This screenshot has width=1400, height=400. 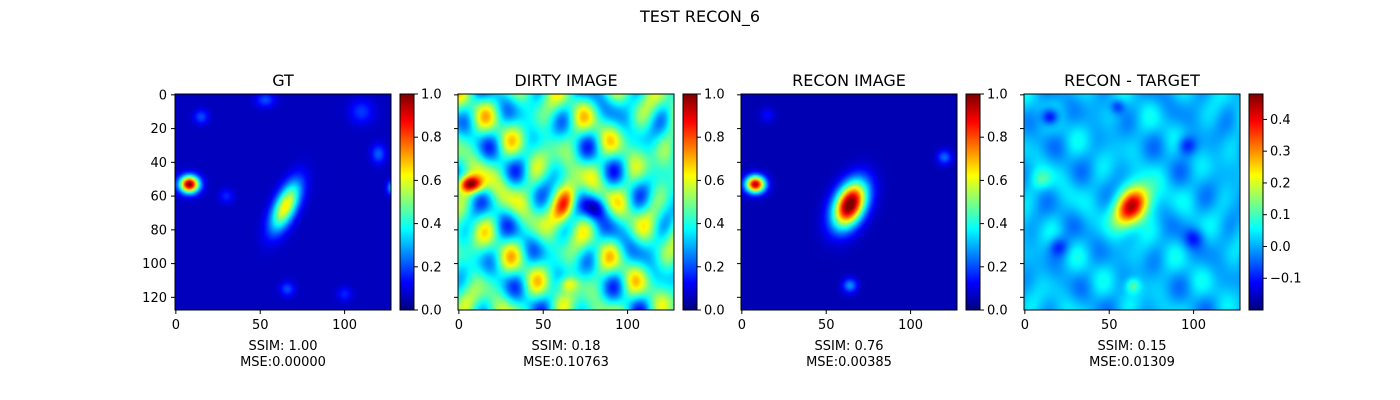 I want to click on y-tick-label: 120, so click(x=154, y=298).